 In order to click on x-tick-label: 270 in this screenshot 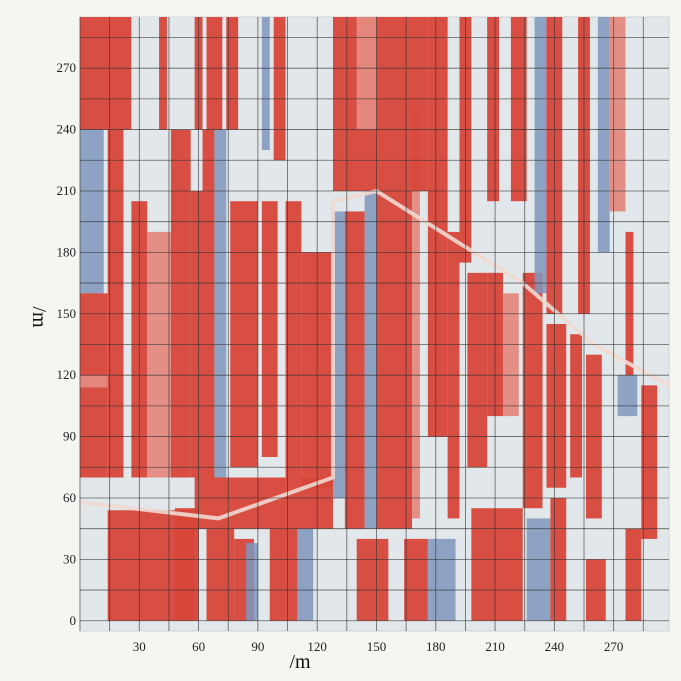, I will do `click(614, 646)`.